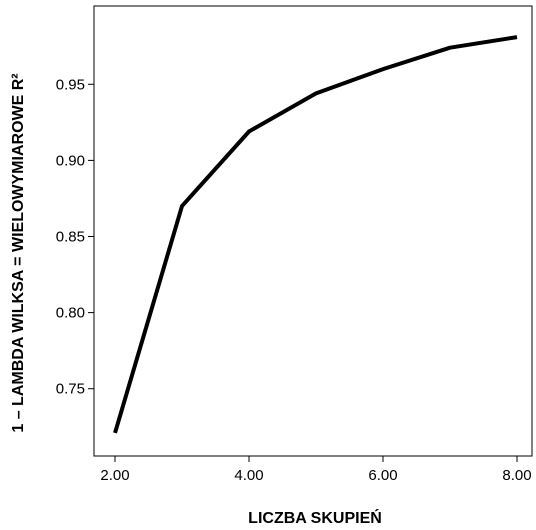 The height and width of the screenshot is (530, 536). I want to click on y-tick-label: 0.80, so click(70, 313).